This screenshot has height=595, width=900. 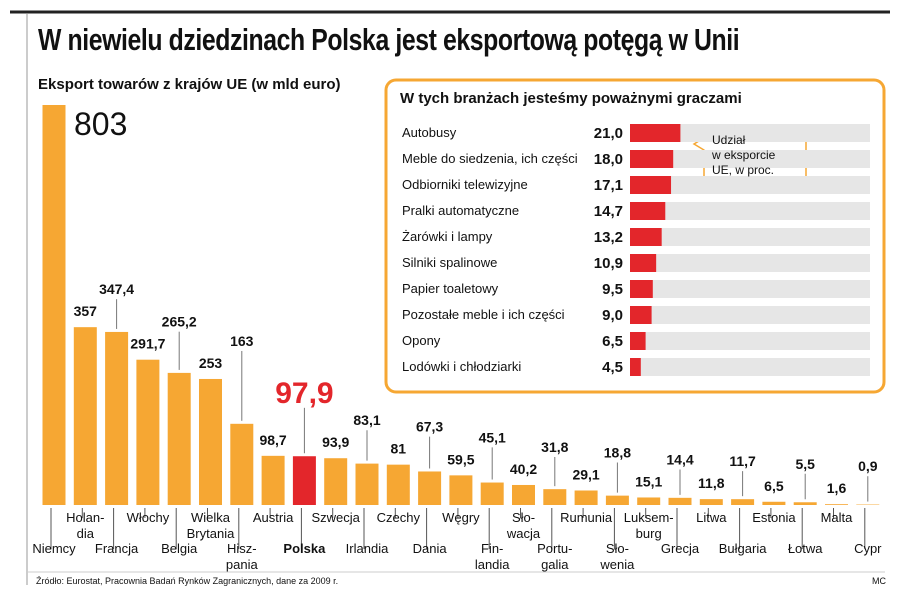 I want to click on value-label: 59,5, so click(x=460, y=459).